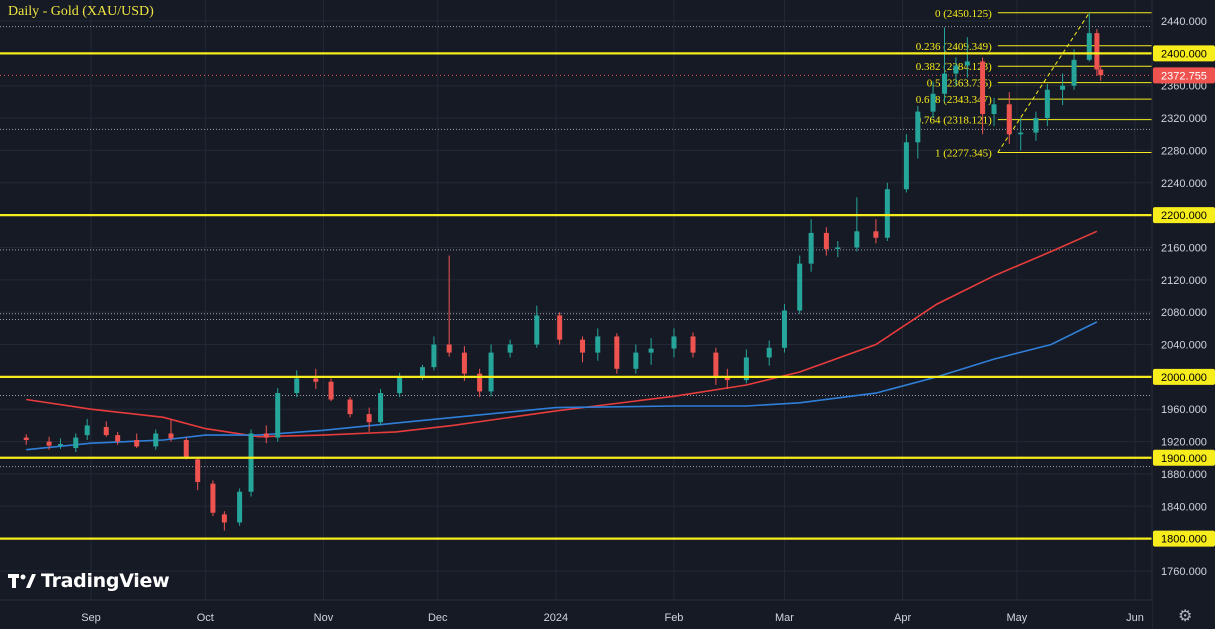 The image size is (1215, 629). What do you see at coordinates (1016, 618) in the screenshot?
I see `time-tick-label: May` at bounding box center [1016, 618].